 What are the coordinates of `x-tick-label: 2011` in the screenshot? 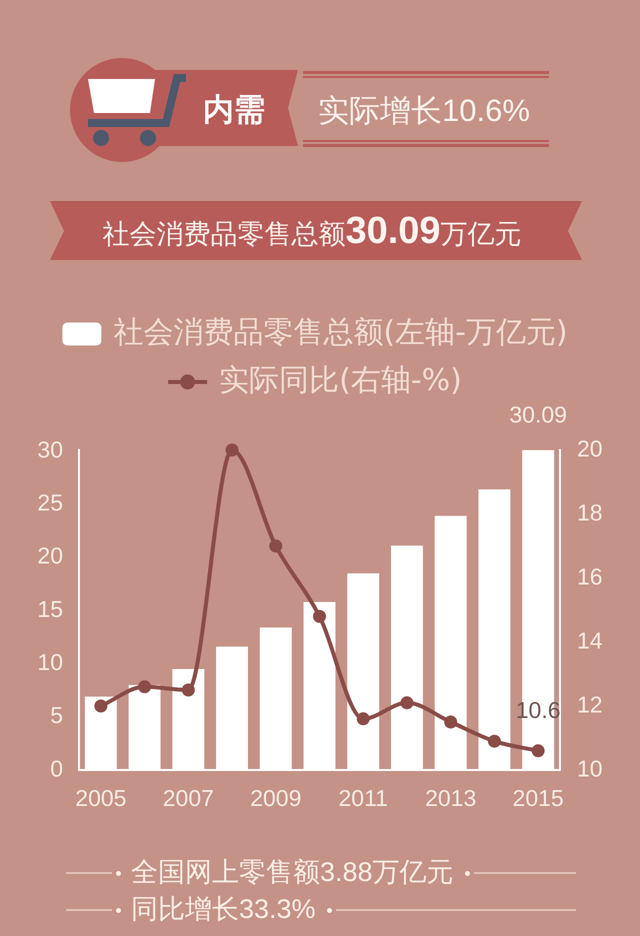 It's located at (363, 798).